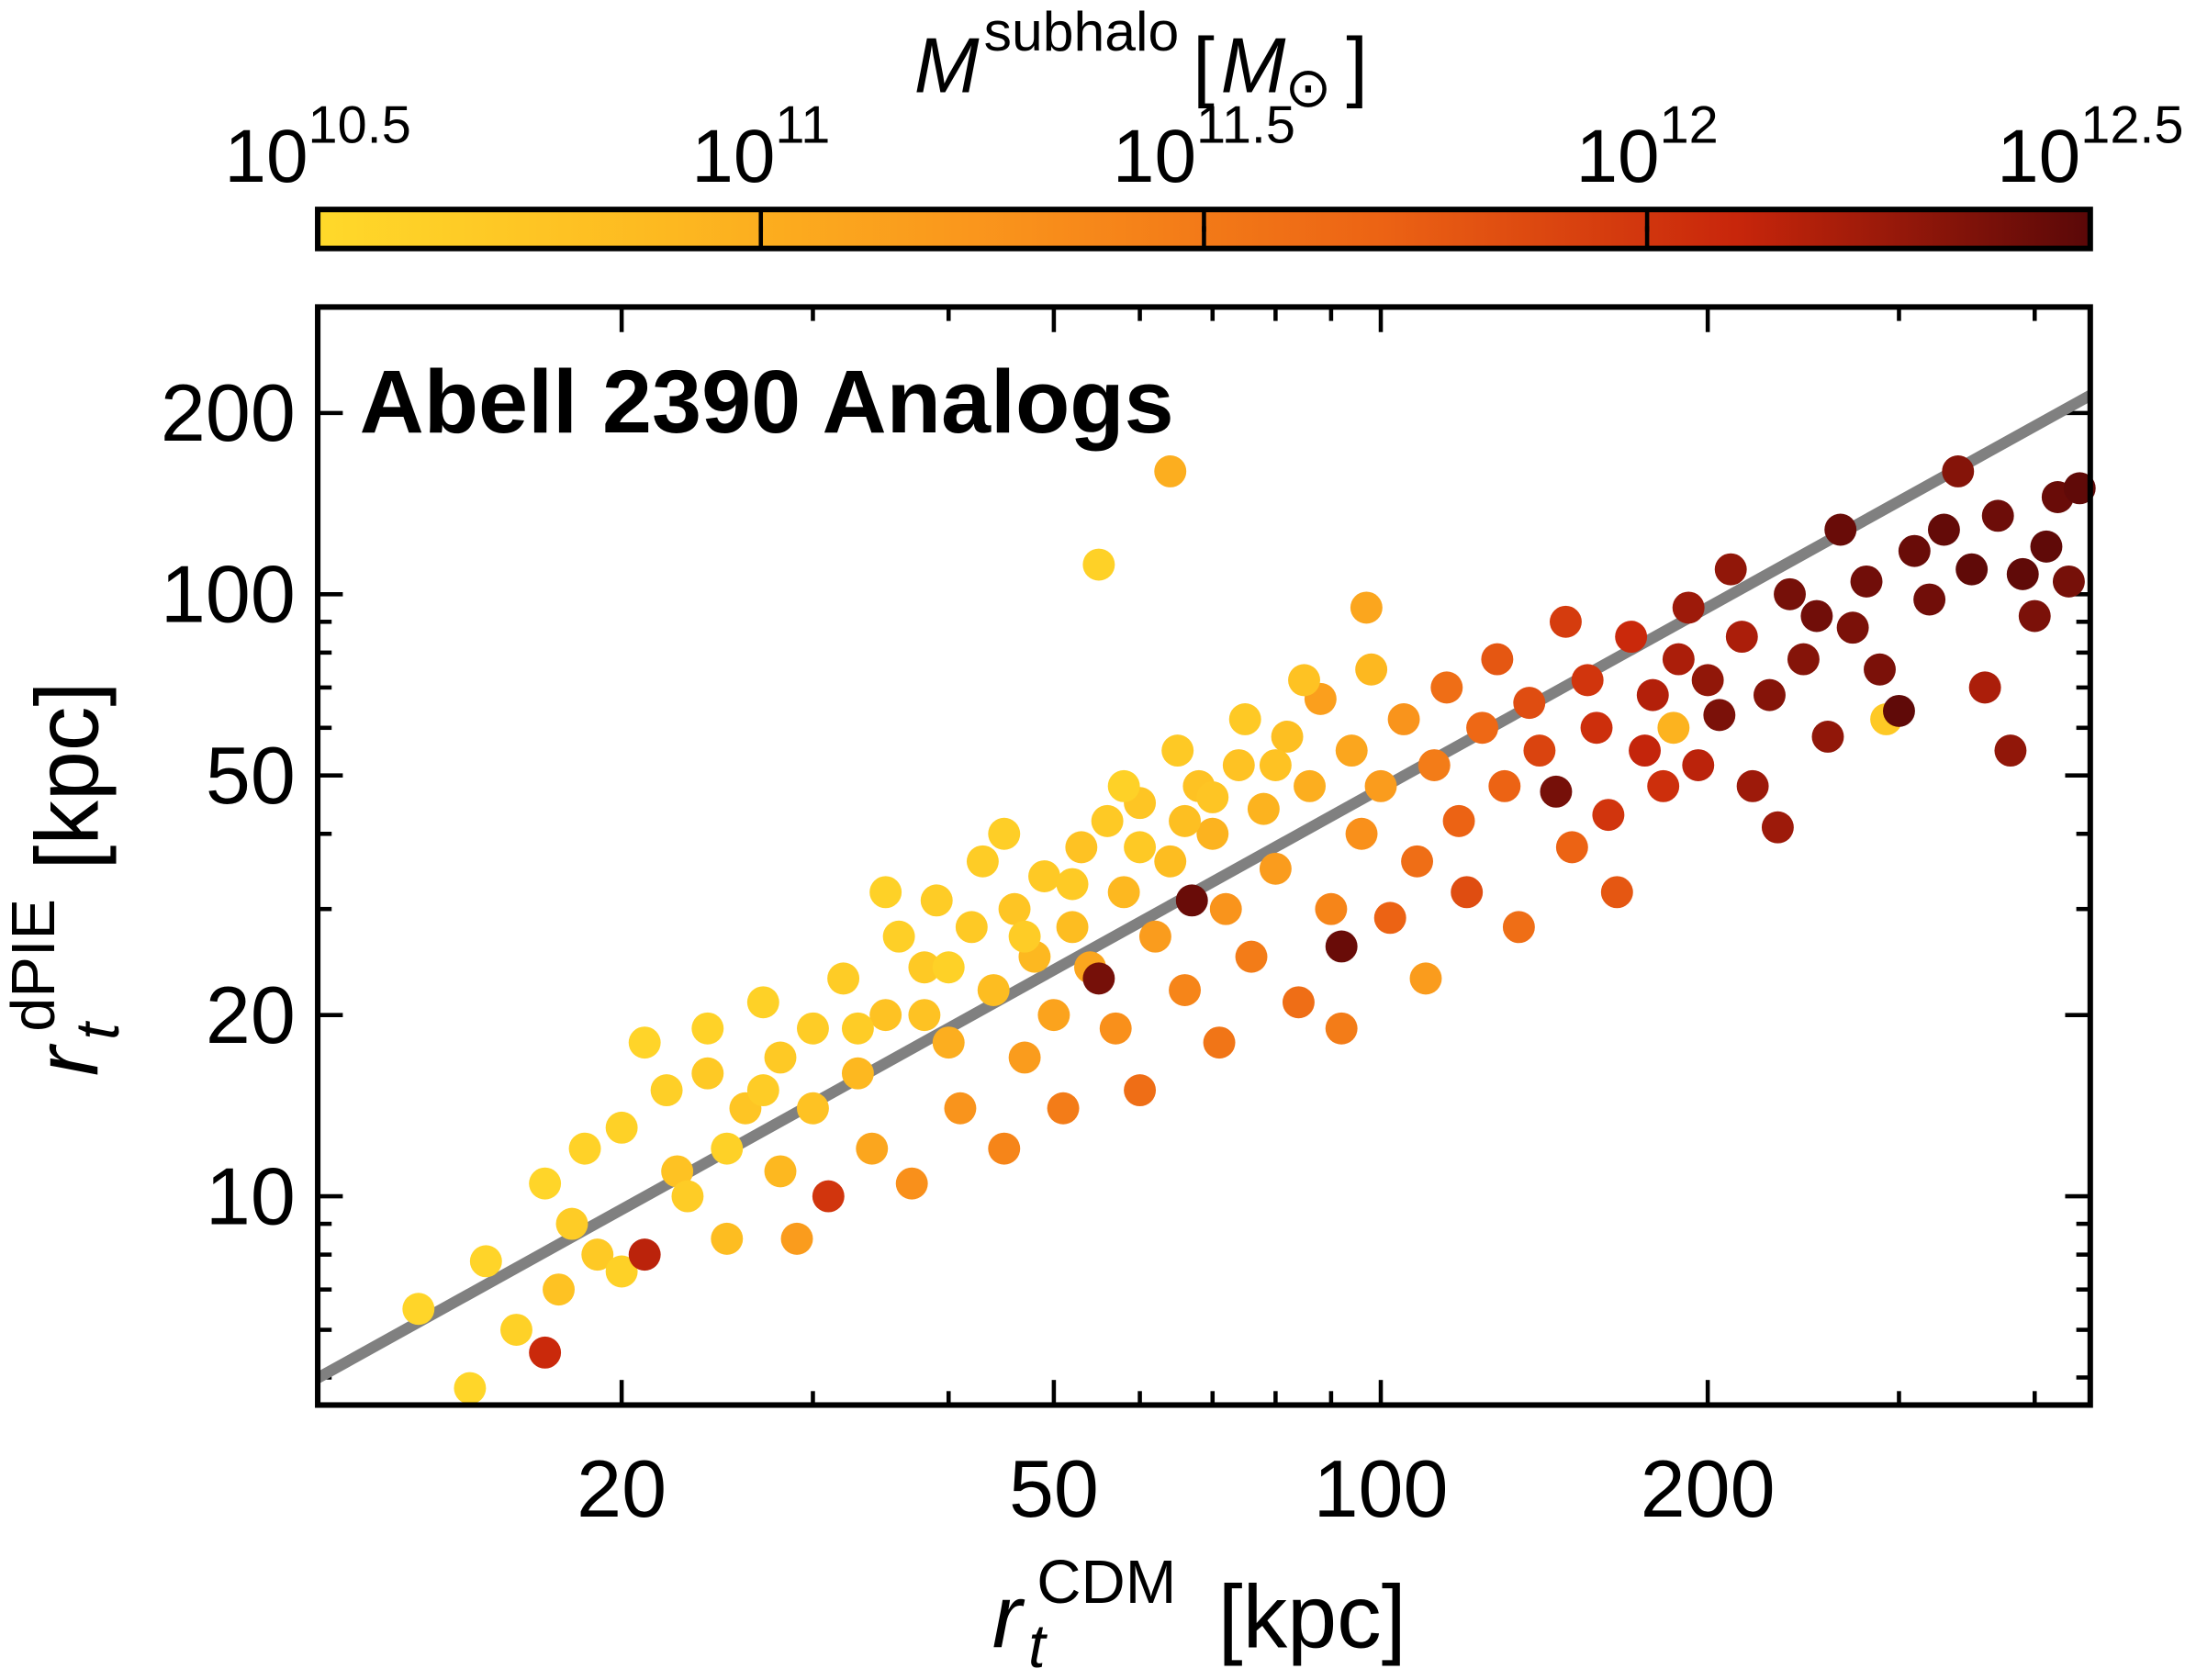 The height and width of the screenshot is (1680, 2185). Describe the element at coordinates (228, 412) in the screenshot. I see `y-tick-label: 200` at that location.